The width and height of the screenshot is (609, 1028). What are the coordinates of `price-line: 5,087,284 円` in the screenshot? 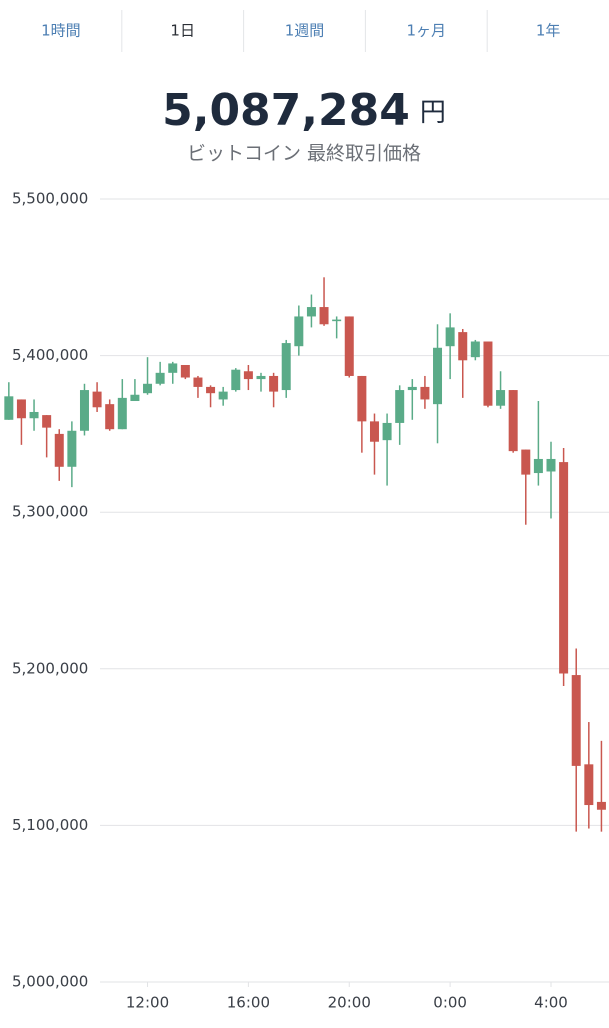 It's located at (304, 110).